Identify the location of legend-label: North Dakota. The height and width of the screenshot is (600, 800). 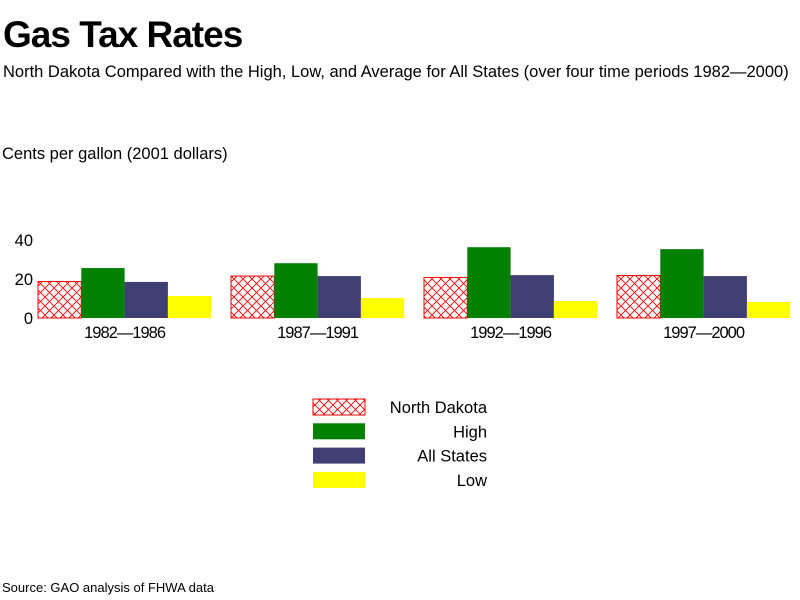
(439, 408).